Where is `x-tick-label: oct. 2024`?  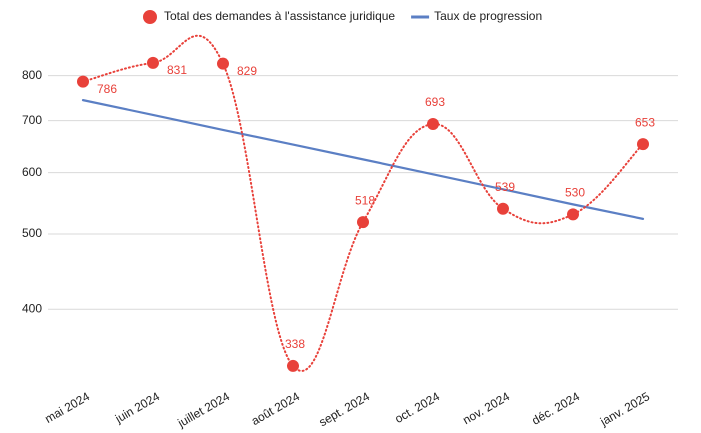 x-tick-label: oct. 2024 is located at coordinates (417, 407).